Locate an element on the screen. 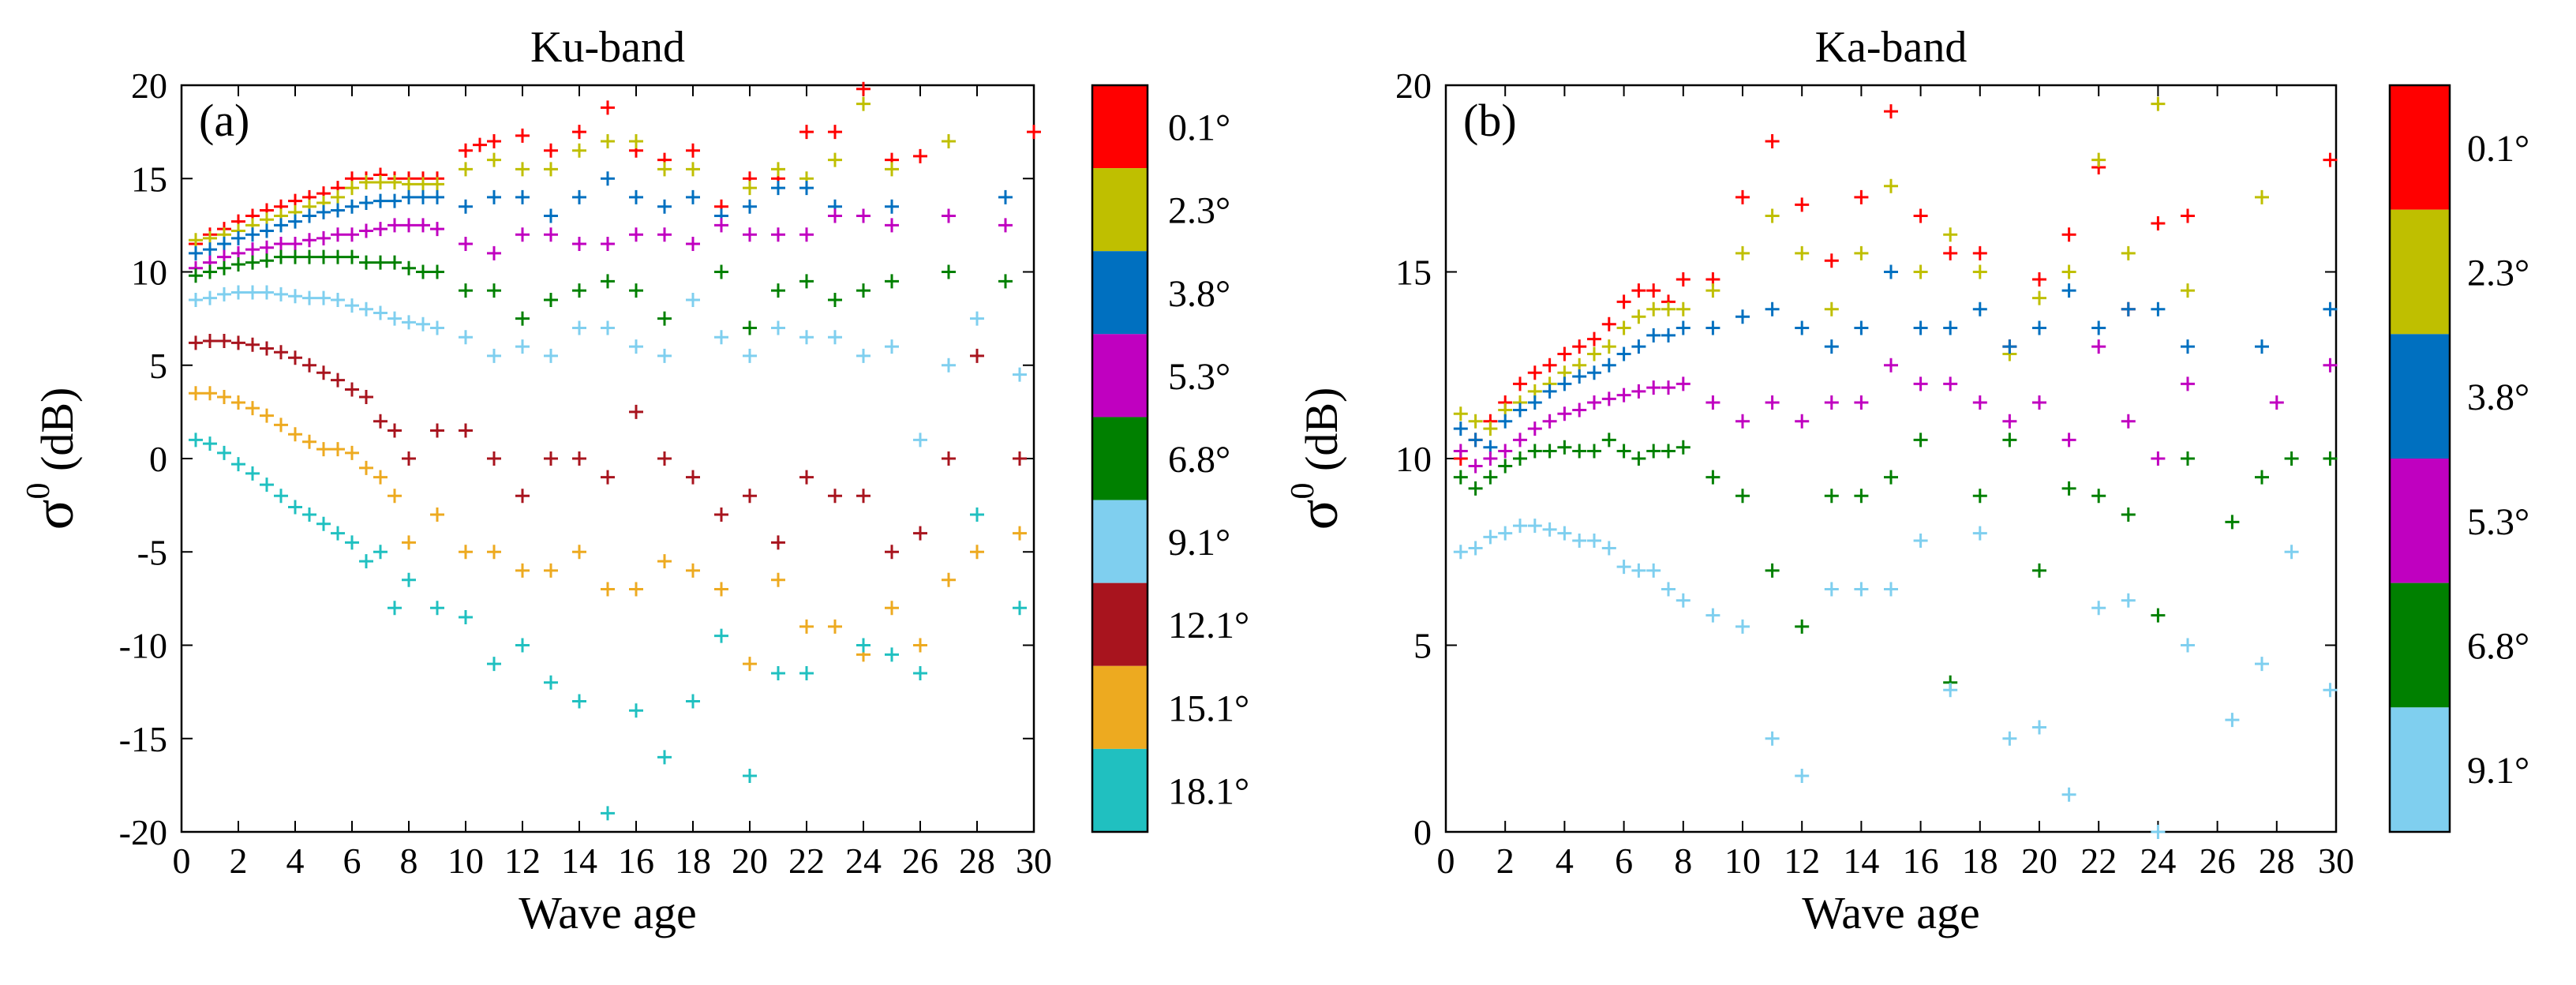 The width and height of the screenshot is (2576, 985). colorbar-label: 2.3° is located at coordinates (2498, 273).